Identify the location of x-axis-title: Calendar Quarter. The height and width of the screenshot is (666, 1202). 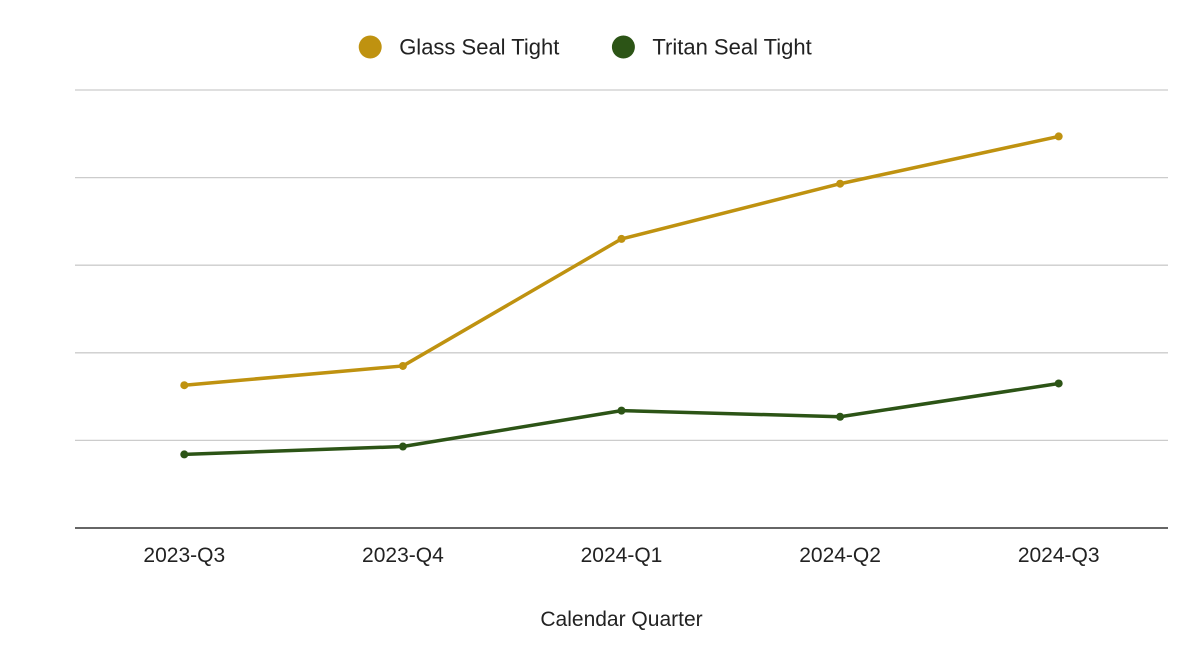
(621, 619).